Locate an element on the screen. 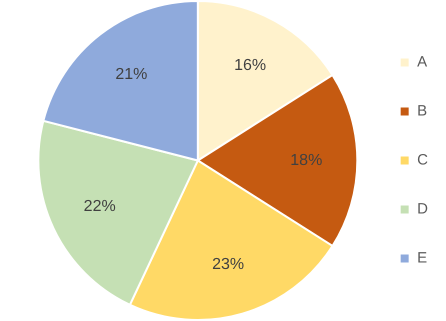 The width and height of the screenshot is (446, 321). data-label: 23% is located at coordinates (228, 265).